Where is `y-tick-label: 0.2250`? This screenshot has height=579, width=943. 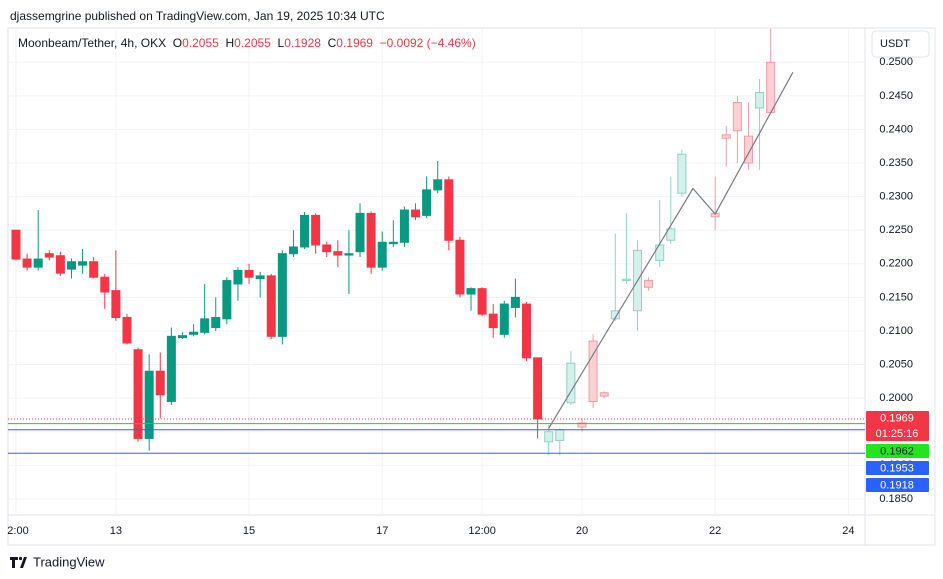 y-tick-label: 0.2250 is located at coordinates (896, 230).